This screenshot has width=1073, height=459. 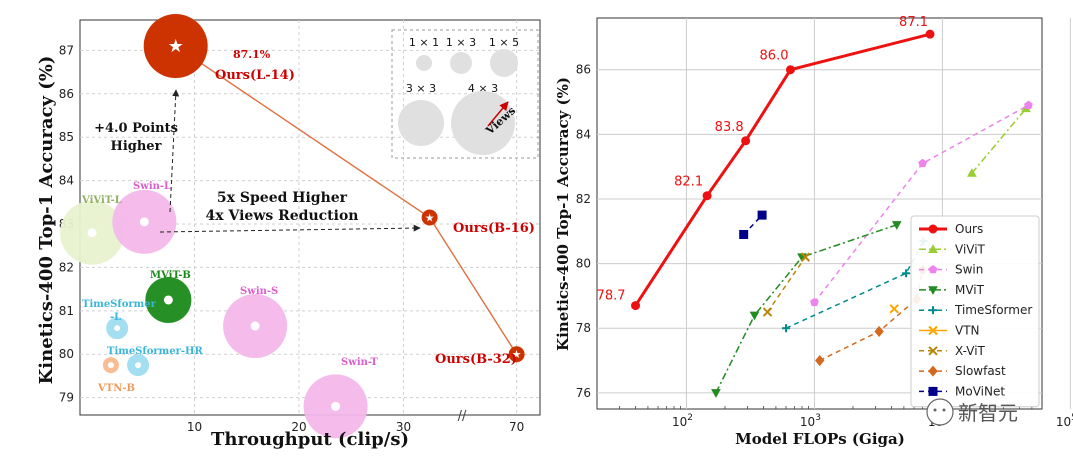 I want to click on bubble-ours-l-14-, so click(x=175, y=46).